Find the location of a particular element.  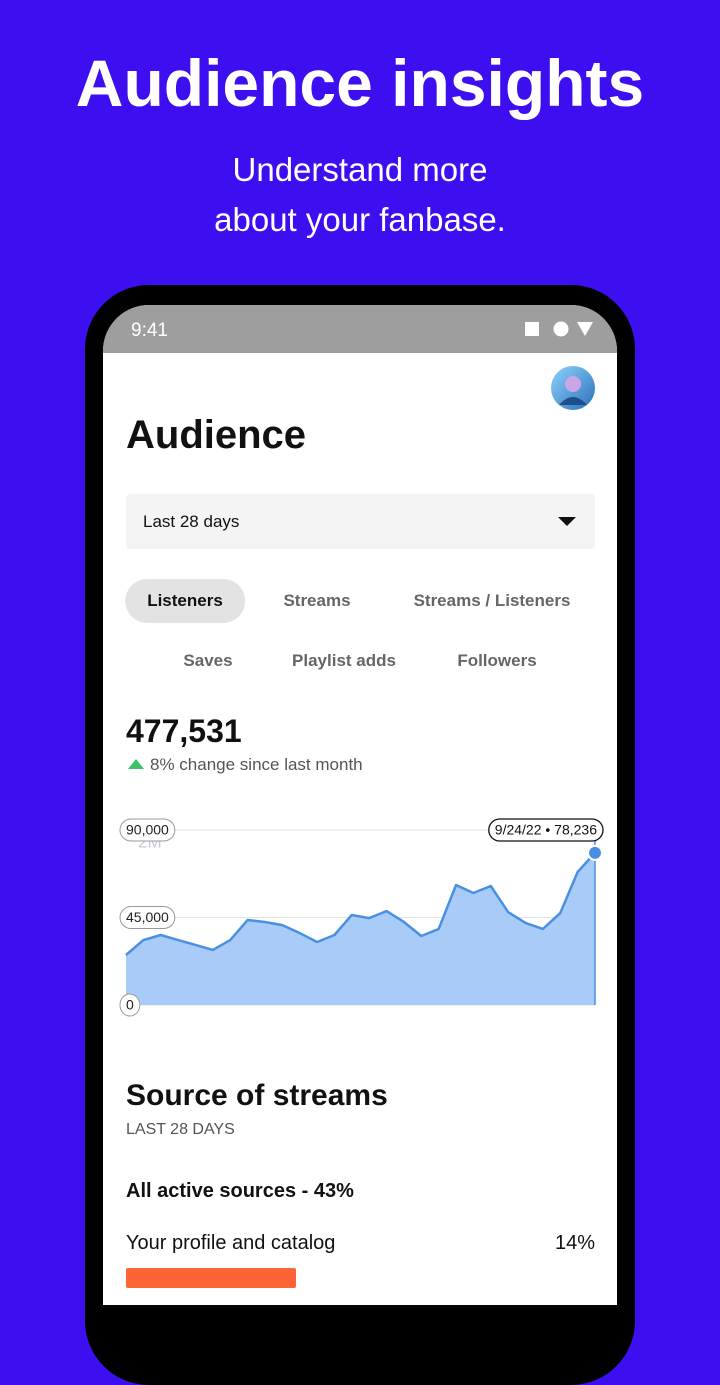

tab: Streams is located at coordinates (317, 600).